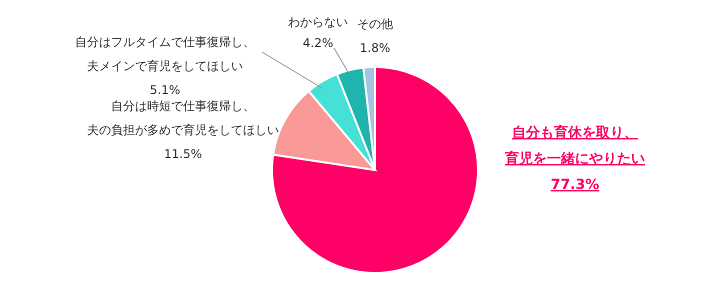 This screenshot has height=287, width=706. Describe the element at coordinates (318, 43) in the screenshot. I see `data-label: 4.2%` at that location.